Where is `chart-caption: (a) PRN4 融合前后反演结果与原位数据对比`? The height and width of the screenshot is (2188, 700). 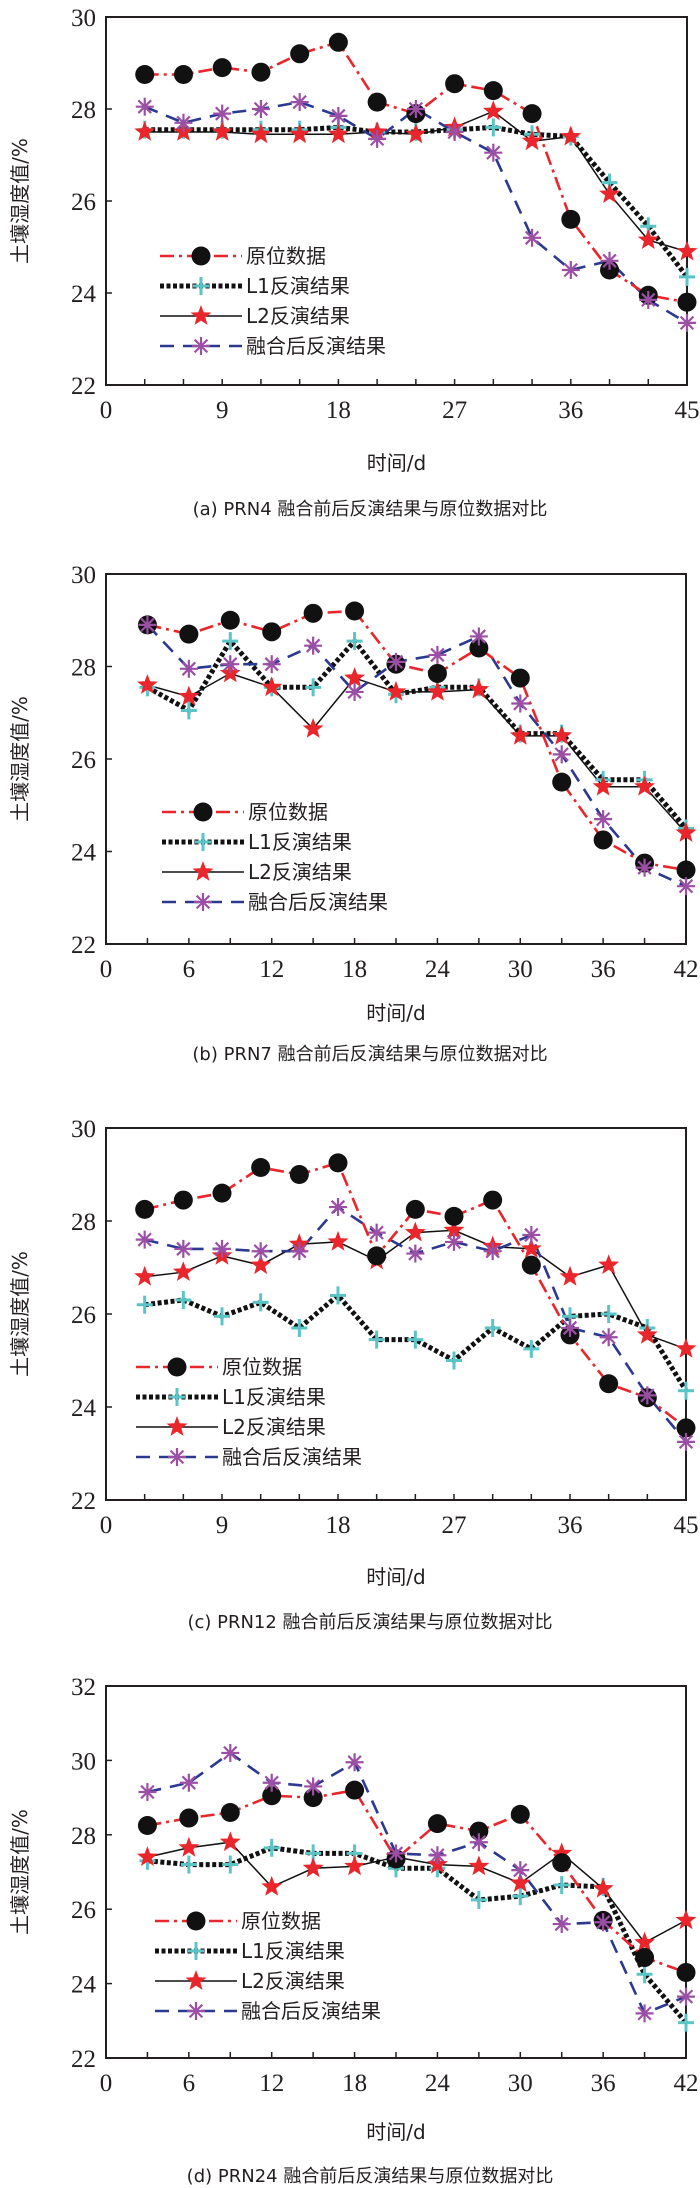 chart-caption: (a) PRN4 融合前后反演结果与原位数据对比 is located at coordinates (370, 509).